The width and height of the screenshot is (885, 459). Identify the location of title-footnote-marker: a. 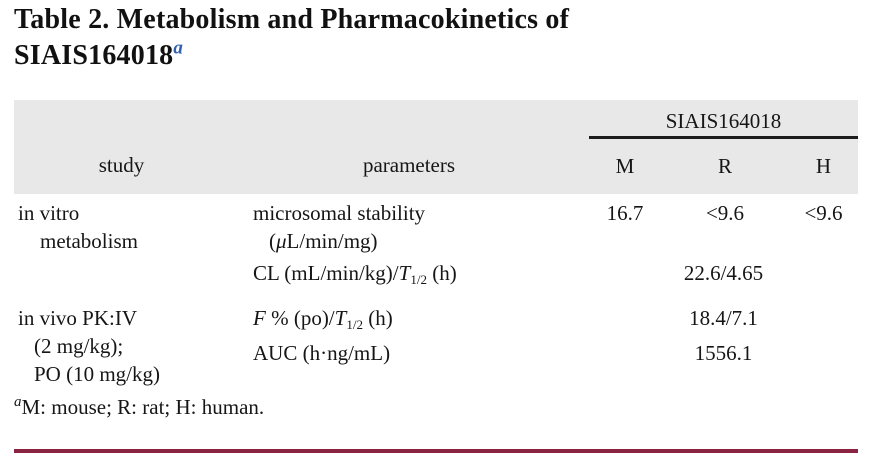
(178, 48).